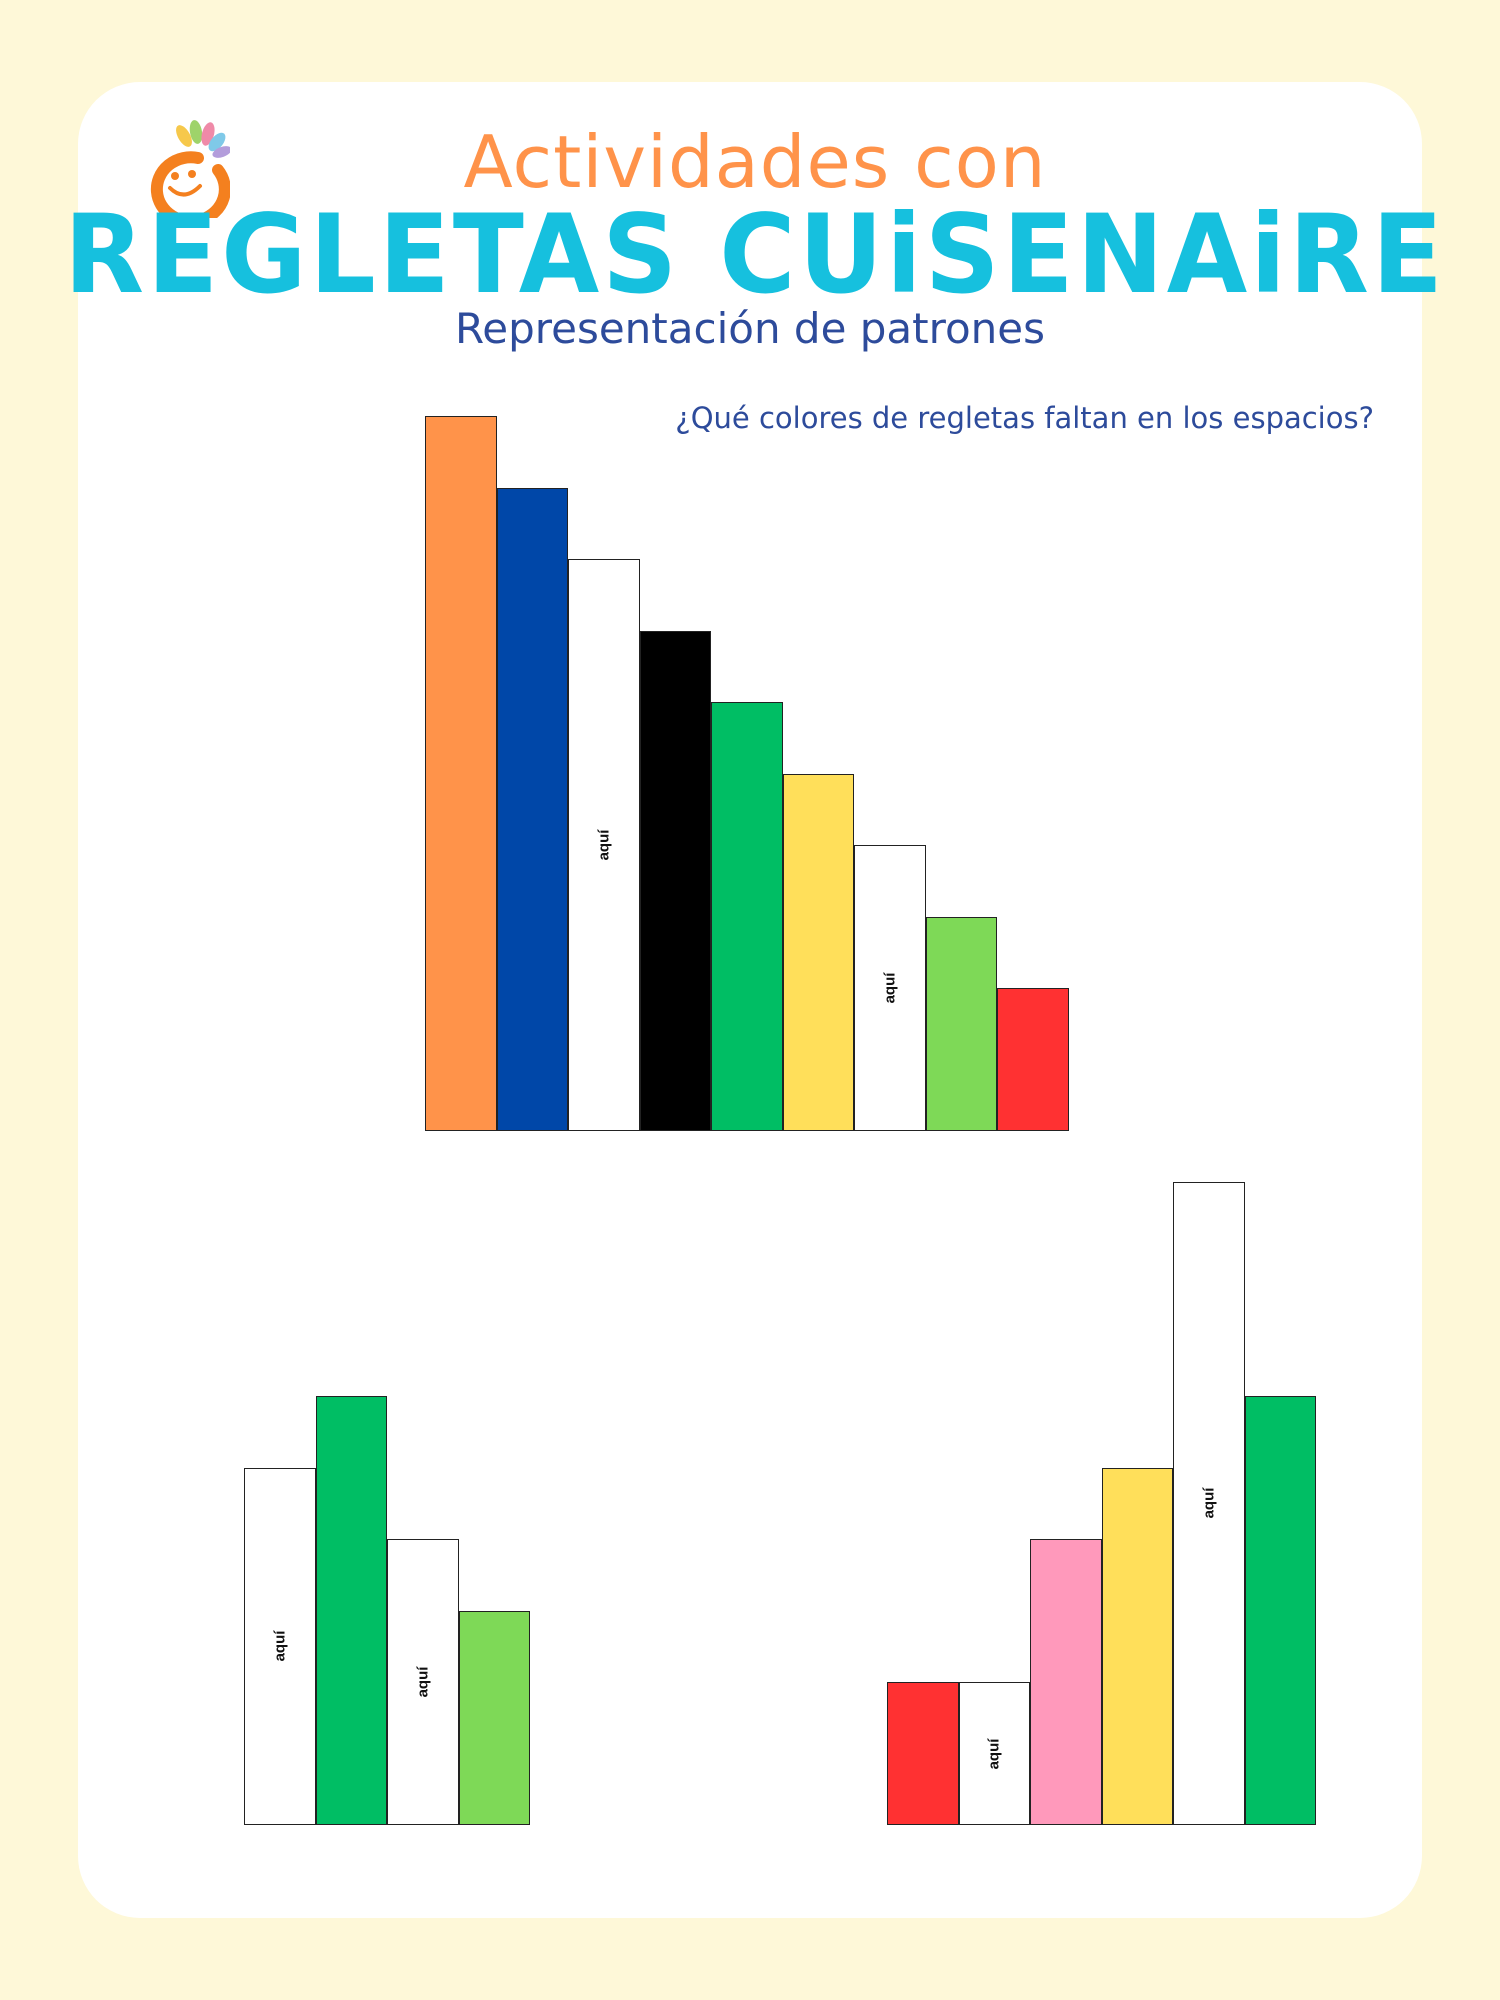  What do you see at coordinates (750, 328) in the screenshot?
I see `subtitle-patterns: Representación de patrones` at bounding box center [750, 328].